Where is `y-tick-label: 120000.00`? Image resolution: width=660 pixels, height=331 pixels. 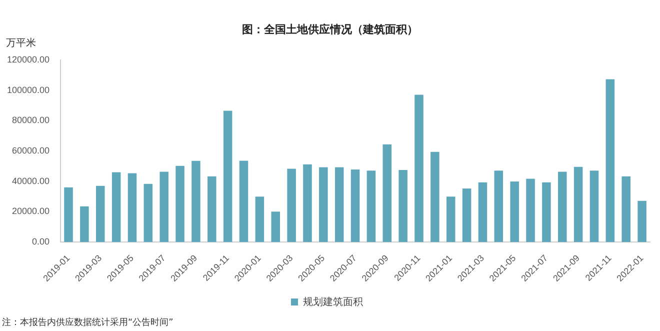
y-tick-label: 120000.00 is located at coordinates (28, 59).